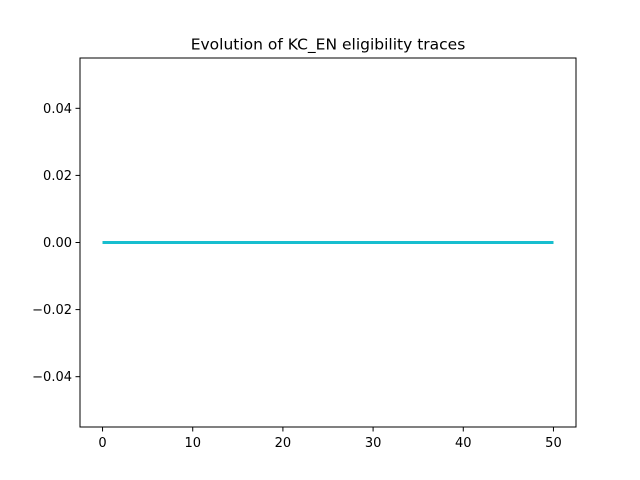  I want to click on y-axis: 0.04 0.02 0.00 −0.02 −0.04, so click(56, 243).